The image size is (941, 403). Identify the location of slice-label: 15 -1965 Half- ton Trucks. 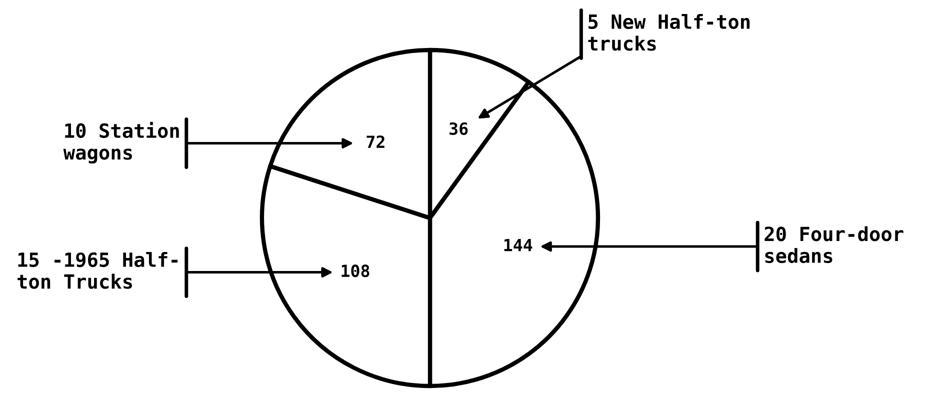
(98, 270).